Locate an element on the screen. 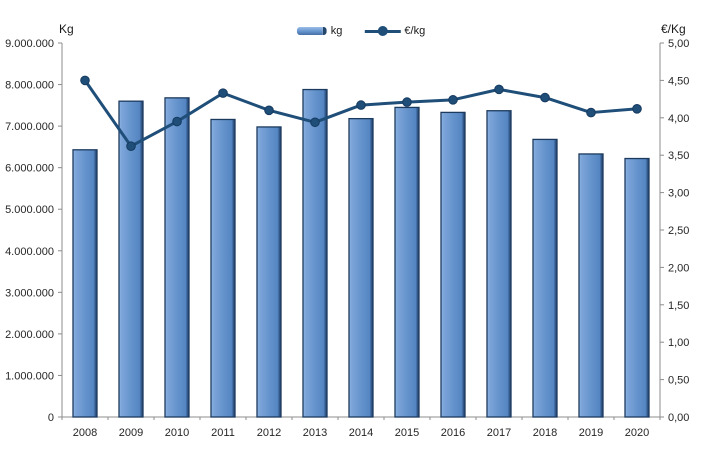  x-axis-category-label: 2015 is located at coordinates (407, 433).